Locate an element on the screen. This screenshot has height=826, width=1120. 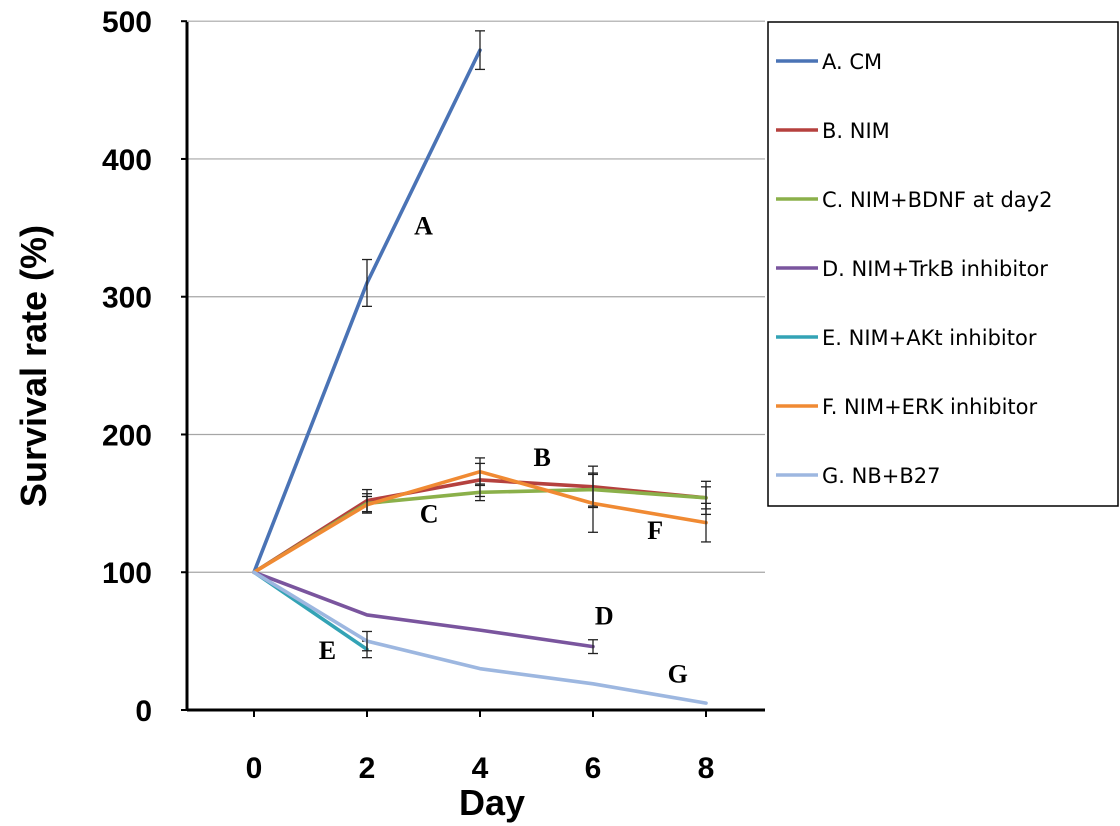
legend-item-F: F. NIM+ERK inhibitor is located at coordinates (907, 407).